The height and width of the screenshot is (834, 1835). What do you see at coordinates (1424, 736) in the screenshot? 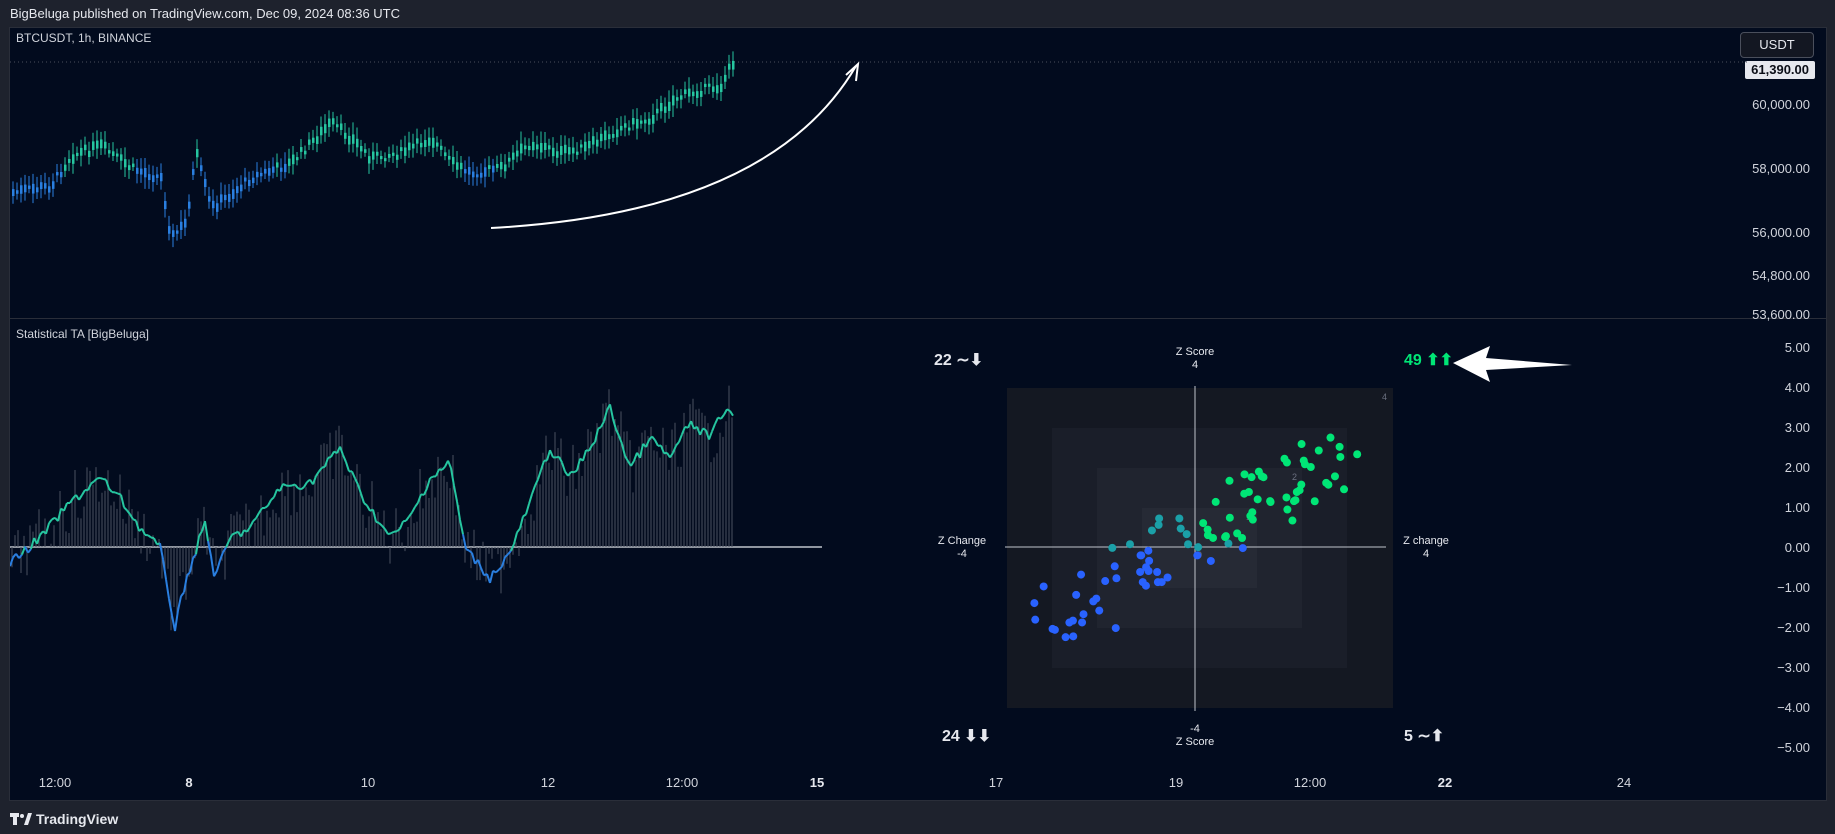
I see `count-bottom-right: 5 ∼⬆` at bounding box center [1424, 736].